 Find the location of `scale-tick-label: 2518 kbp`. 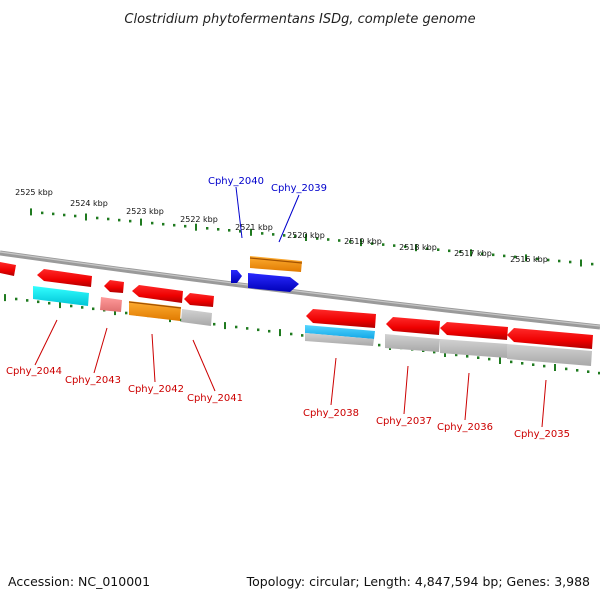

scale-tick-label: 2518 kbp is located at coordinates (418, 247).